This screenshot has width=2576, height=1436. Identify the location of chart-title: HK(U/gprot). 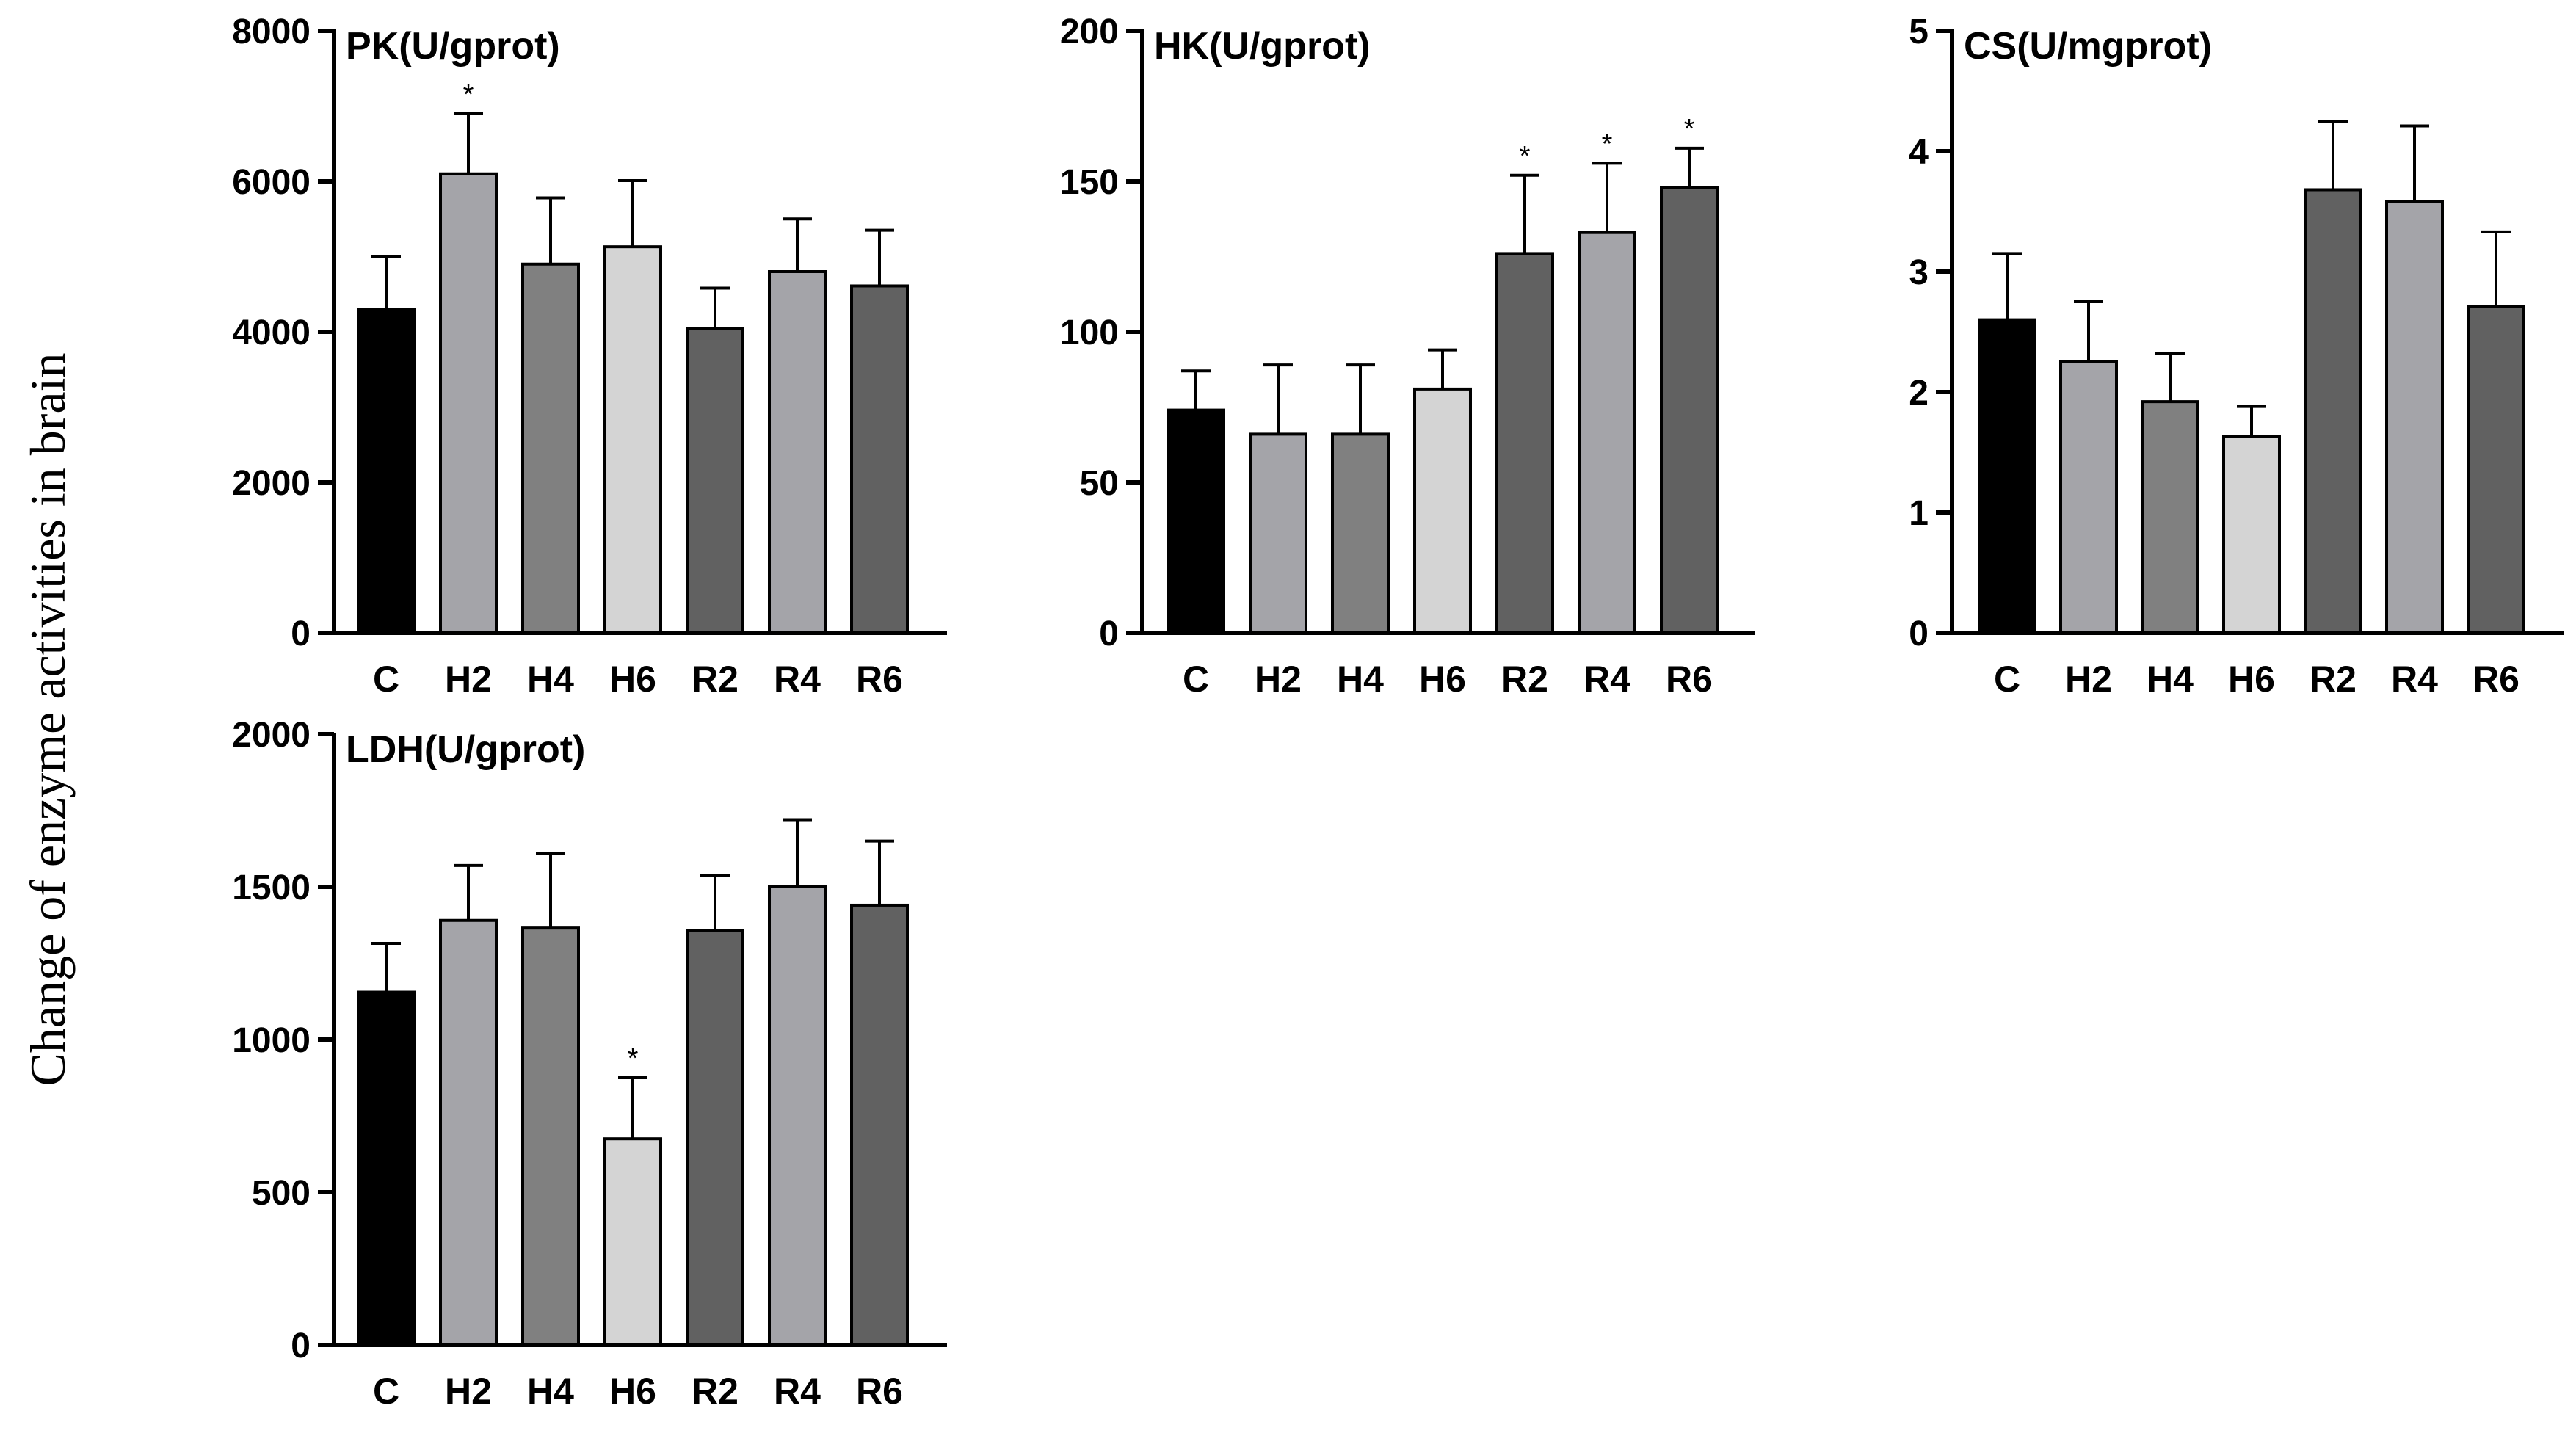
(1263, 47).